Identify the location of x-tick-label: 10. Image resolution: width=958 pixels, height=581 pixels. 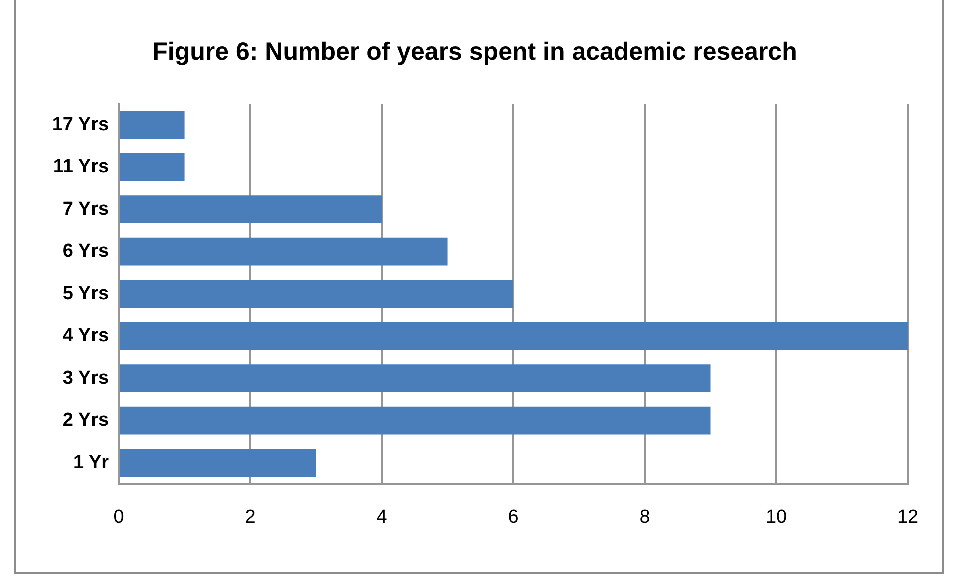
(777, 517).